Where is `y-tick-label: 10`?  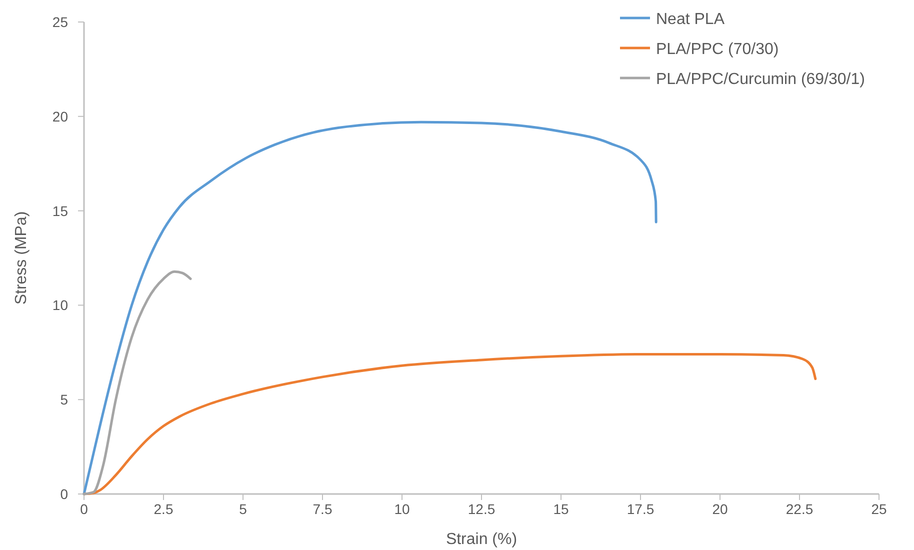
y-tick-label: 10 is located at coordinates (60, 305).